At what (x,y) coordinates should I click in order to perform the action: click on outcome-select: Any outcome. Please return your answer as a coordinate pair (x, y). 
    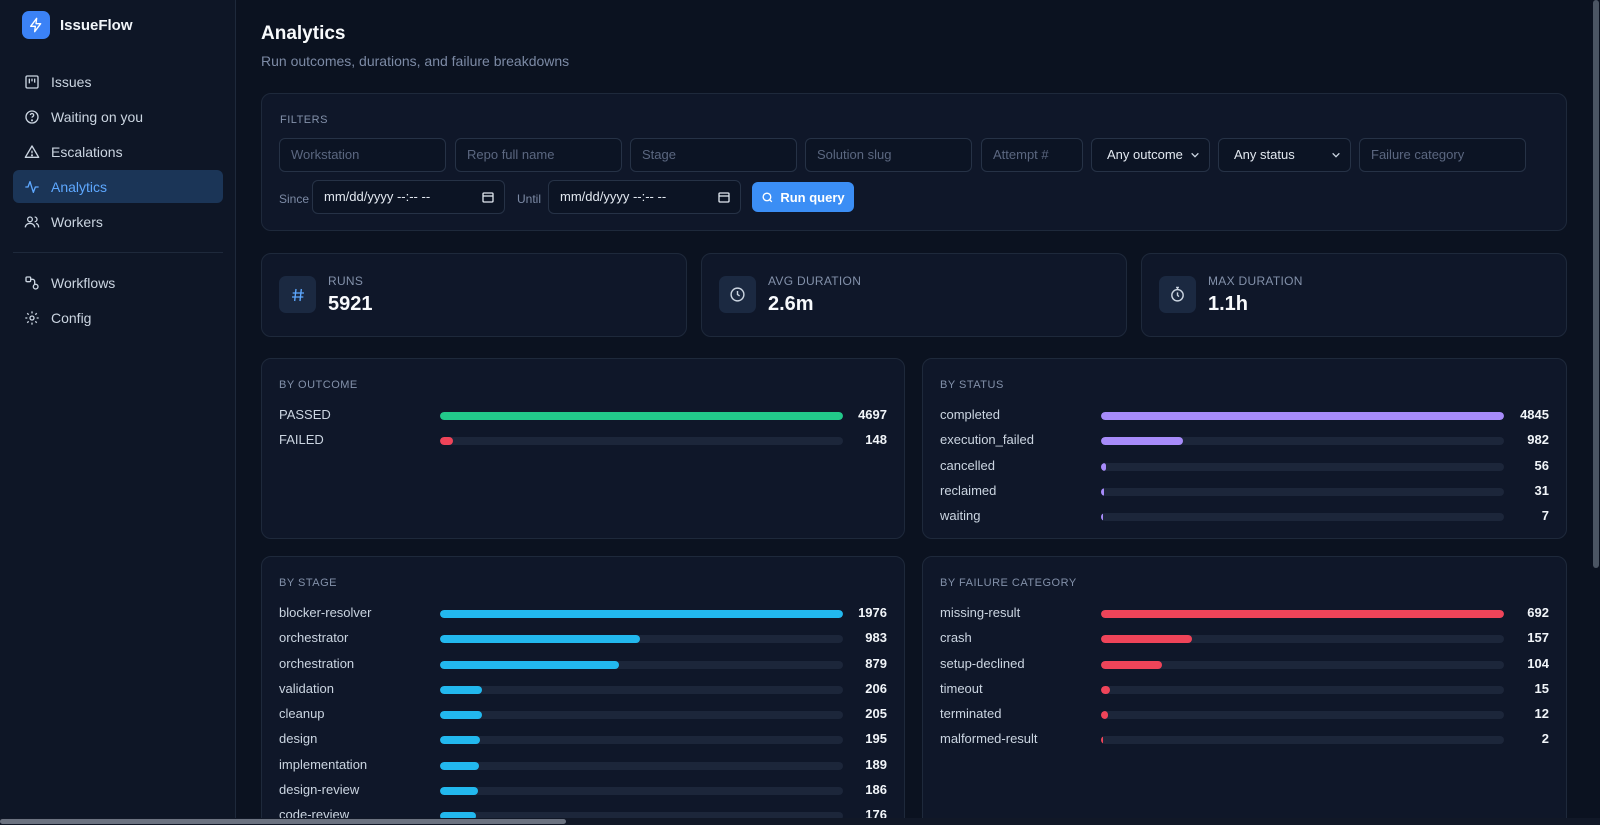
    Looking at the image, I should click on (1150, 155).